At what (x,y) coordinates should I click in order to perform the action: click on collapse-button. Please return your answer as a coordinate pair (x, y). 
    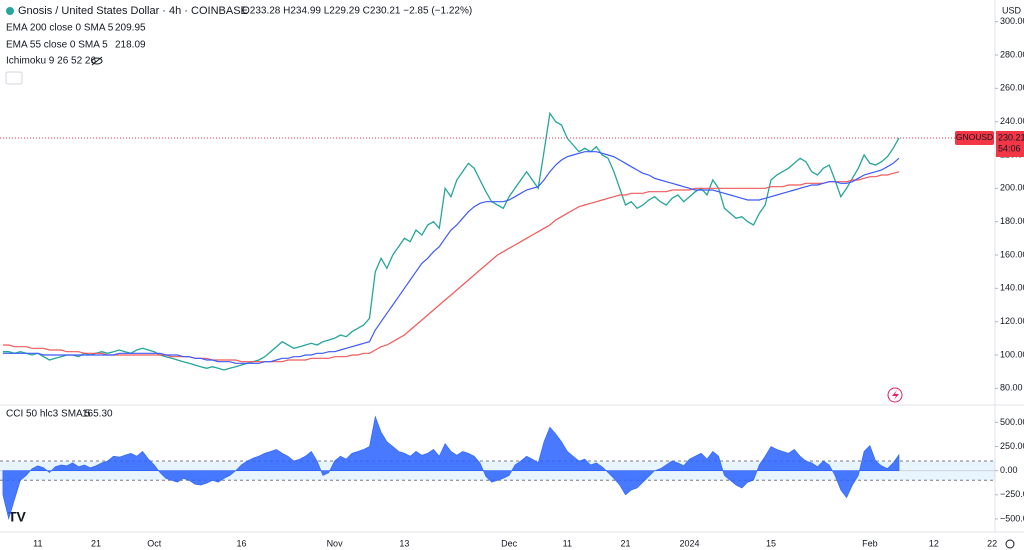
    Looking at the image, I should click on (14, 78).